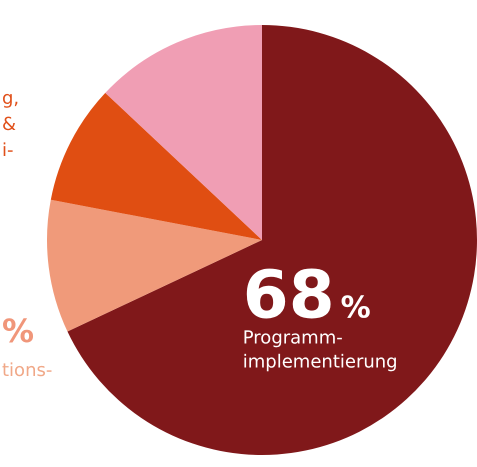 The width and height of the screenshot is (477, 467). I want to click on text: tions-, so click(27, 370).